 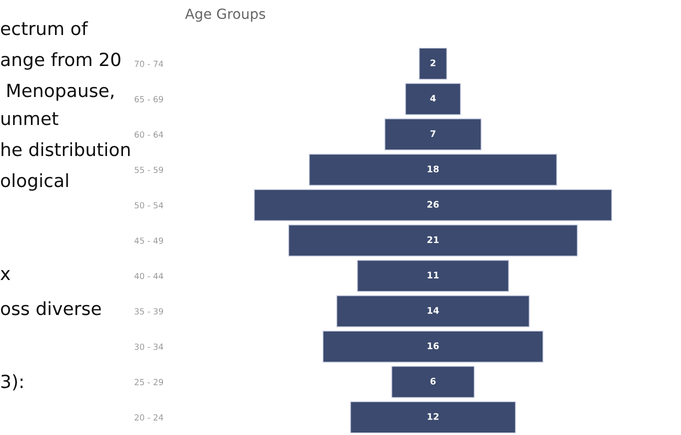 I want to click on text: Menopause,, so click(x=61, y=92).